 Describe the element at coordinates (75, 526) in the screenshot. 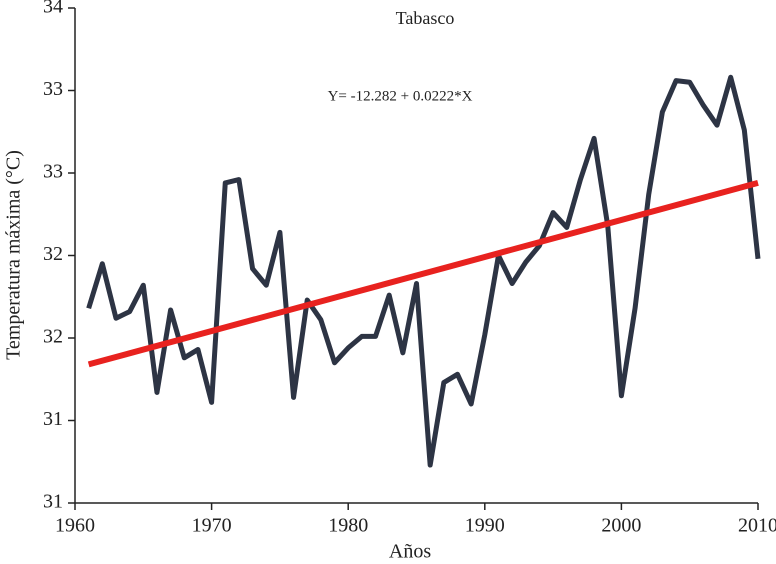

I see `x-tick-label: 1960` at that location.